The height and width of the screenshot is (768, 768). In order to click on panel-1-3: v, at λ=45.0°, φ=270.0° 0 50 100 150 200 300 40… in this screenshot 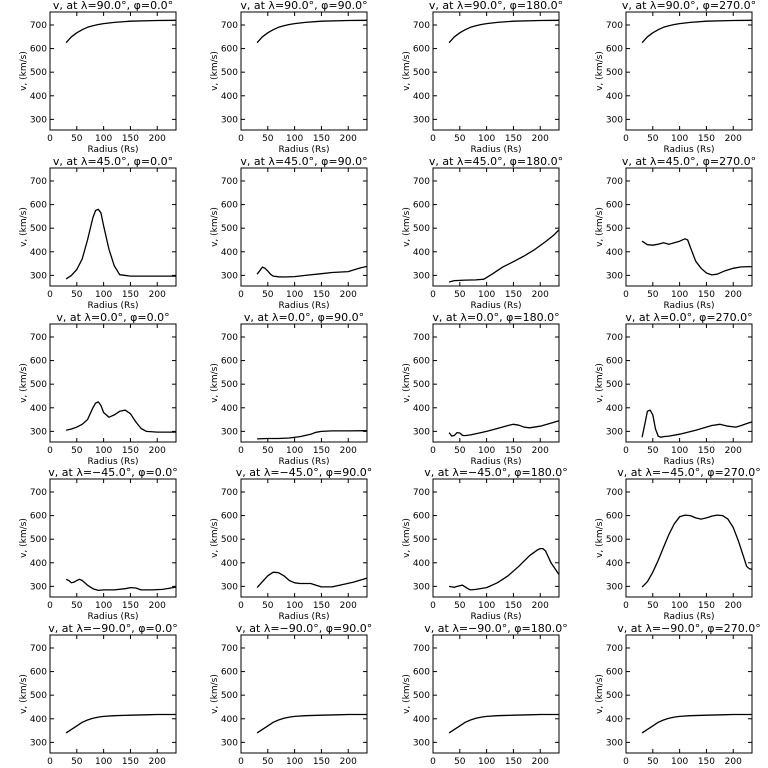, I will do `click(675, 233)`.